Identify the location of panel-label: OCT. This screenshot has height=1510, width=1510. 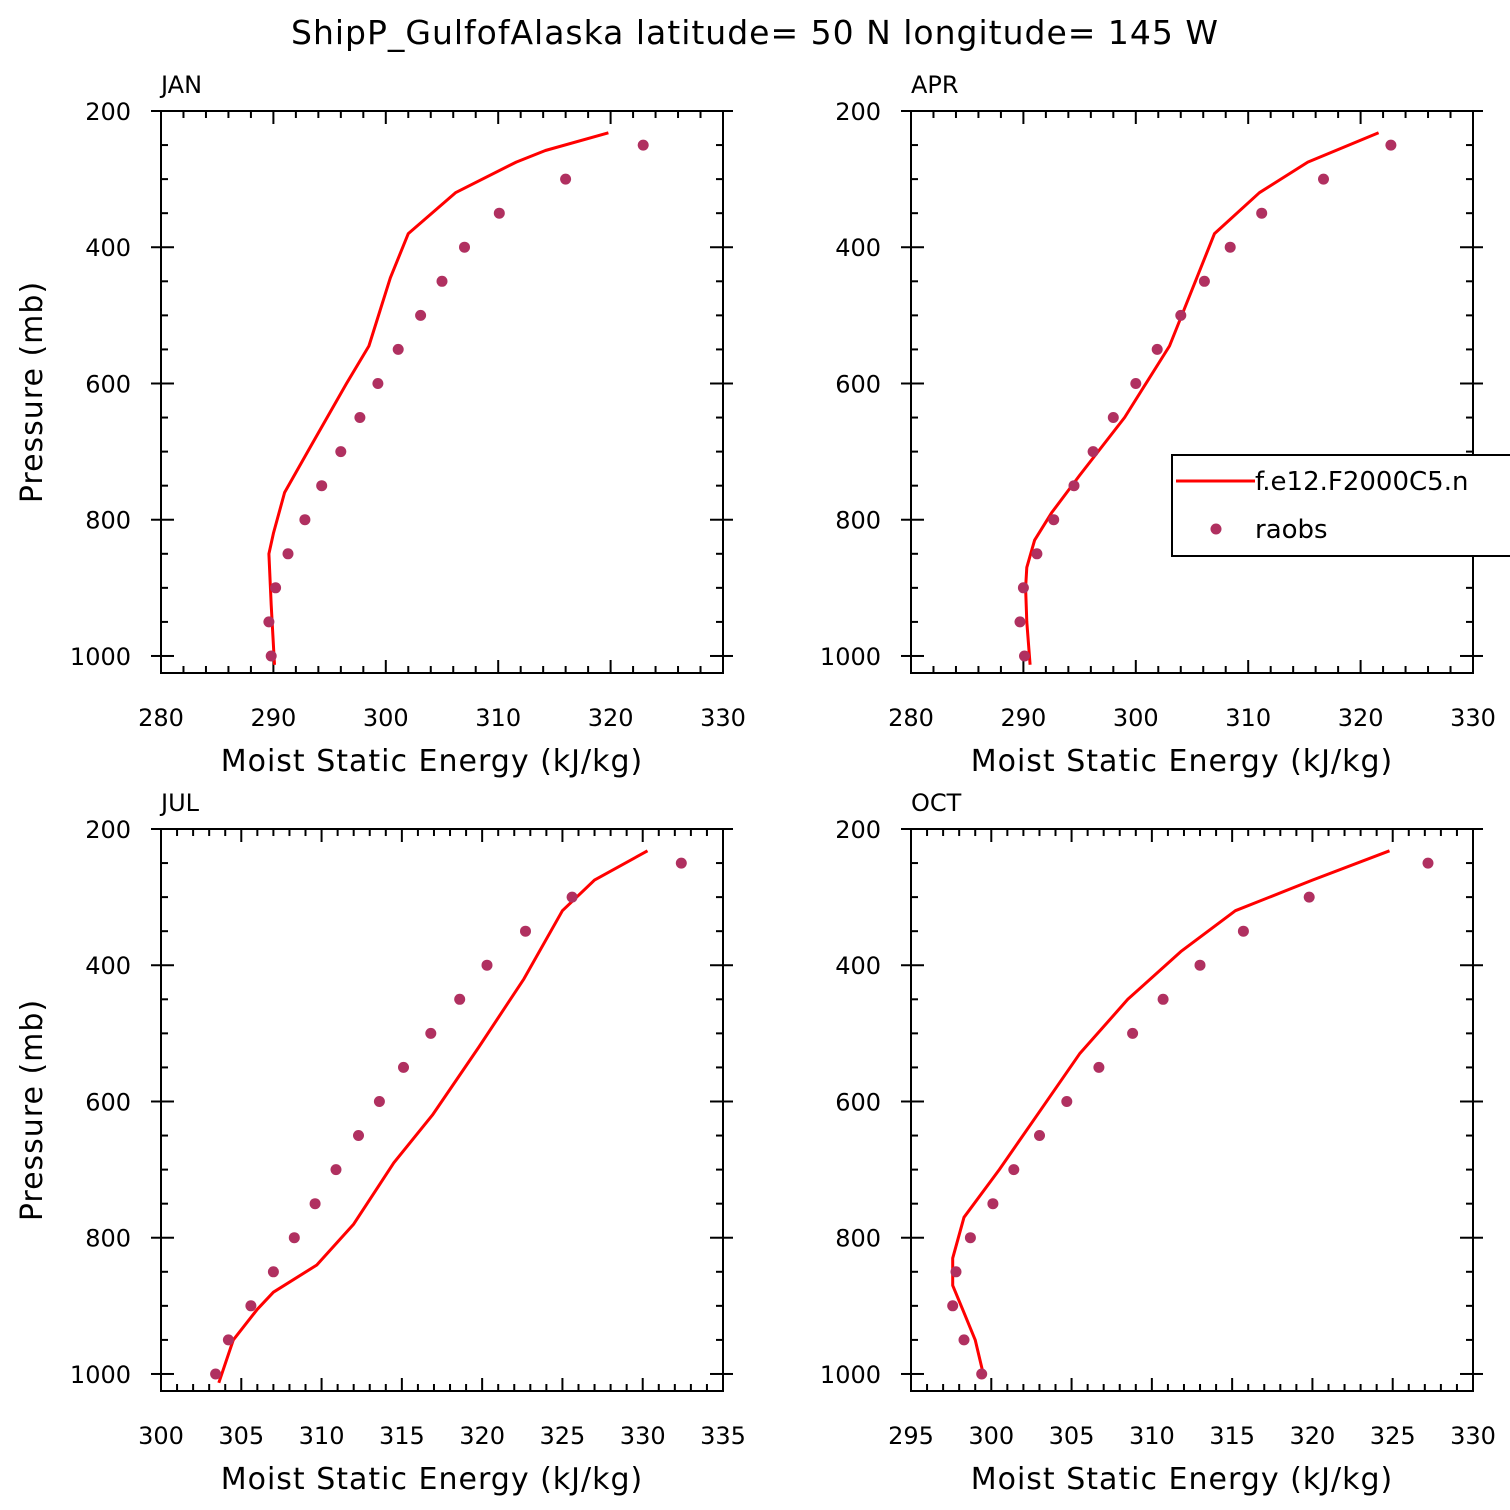
(936, 803).